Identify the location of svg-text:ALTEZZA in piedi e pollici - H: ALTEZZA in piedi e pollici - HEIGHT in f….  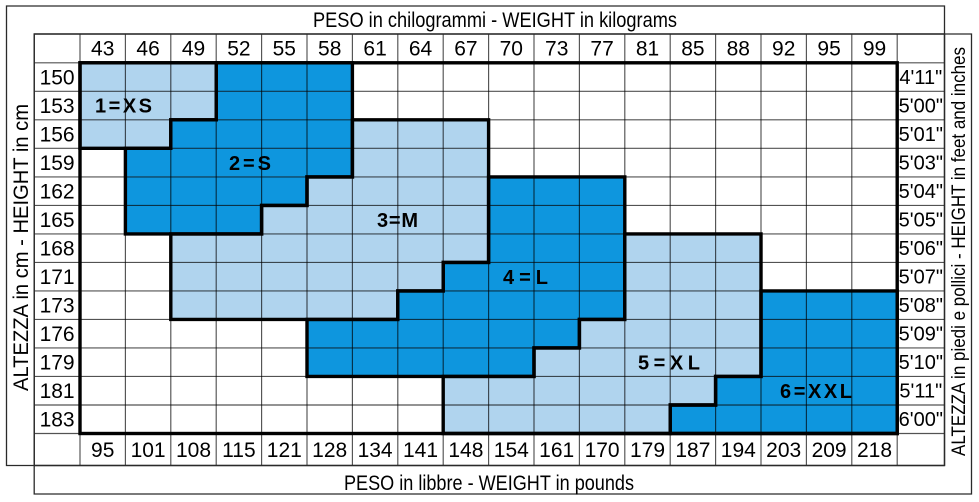
(959, 251).